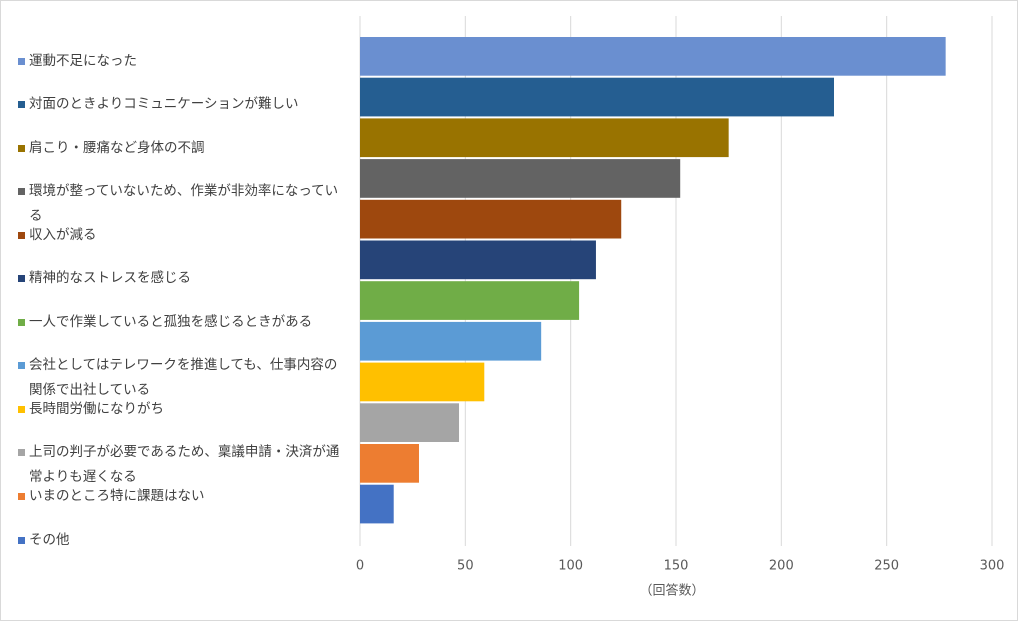 This screenshot has width=1018, height=621. Describe the element at coordinates (570, 566) in the screenshot. I see `x-tick-label: 100` at that location.